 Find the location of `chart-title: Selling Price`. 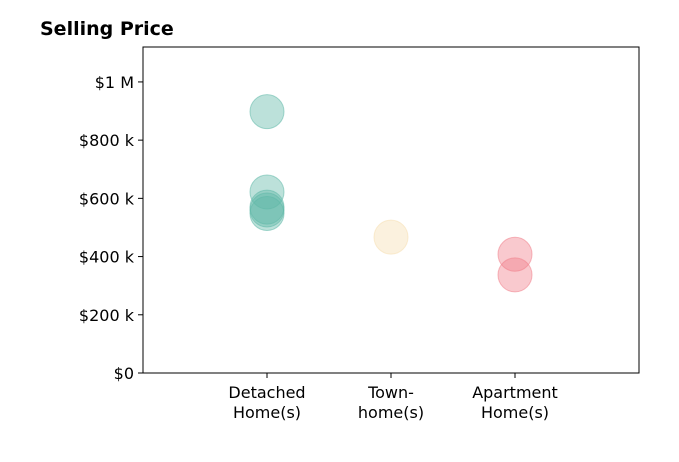

chart-title: Selling Price is located at coordinates (107, 29).